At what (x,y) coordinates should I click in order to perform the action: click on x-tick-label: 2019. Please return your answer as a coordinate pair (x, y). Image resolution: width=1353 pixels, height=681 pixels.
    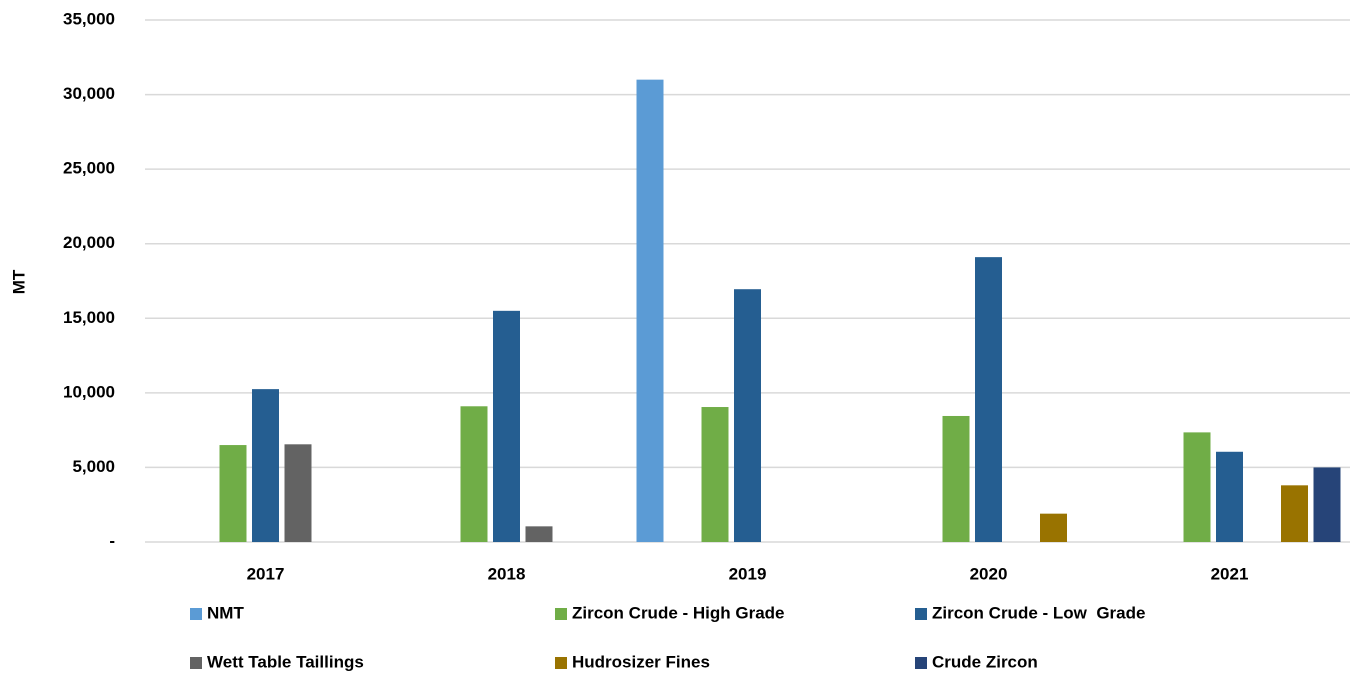
    Looking at the image, I should click on (748, 573).